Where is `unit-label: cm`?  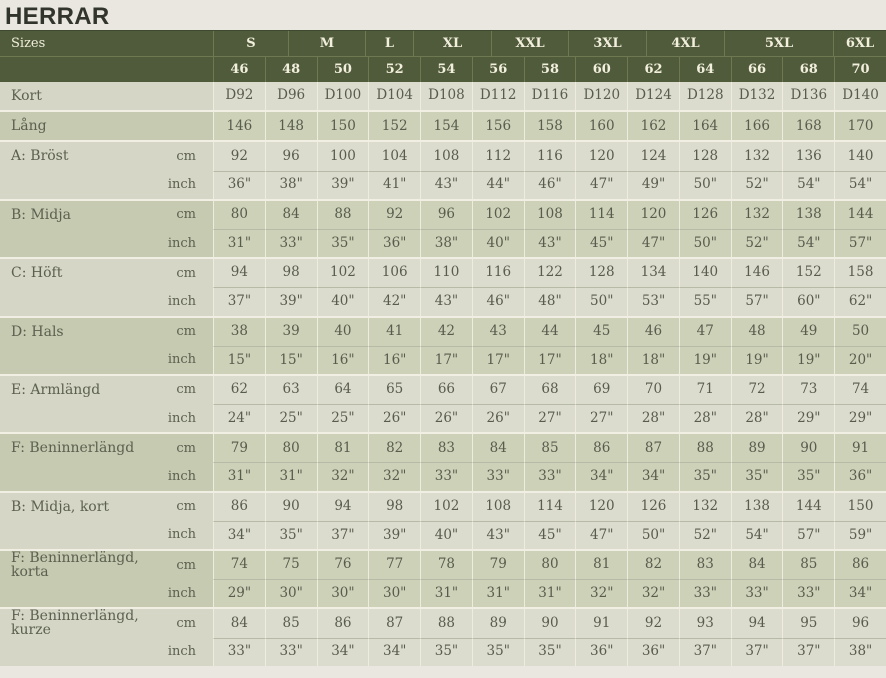
unit-label: cm is located at coordinates (189, 448).